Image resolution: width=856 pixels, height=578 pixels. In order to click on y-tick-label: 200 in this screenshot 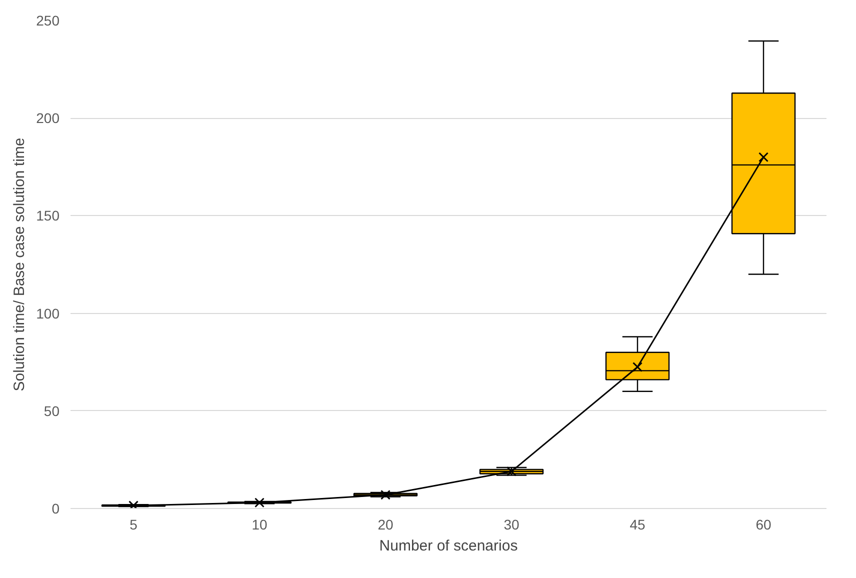, I will do `click(48, 118)`.